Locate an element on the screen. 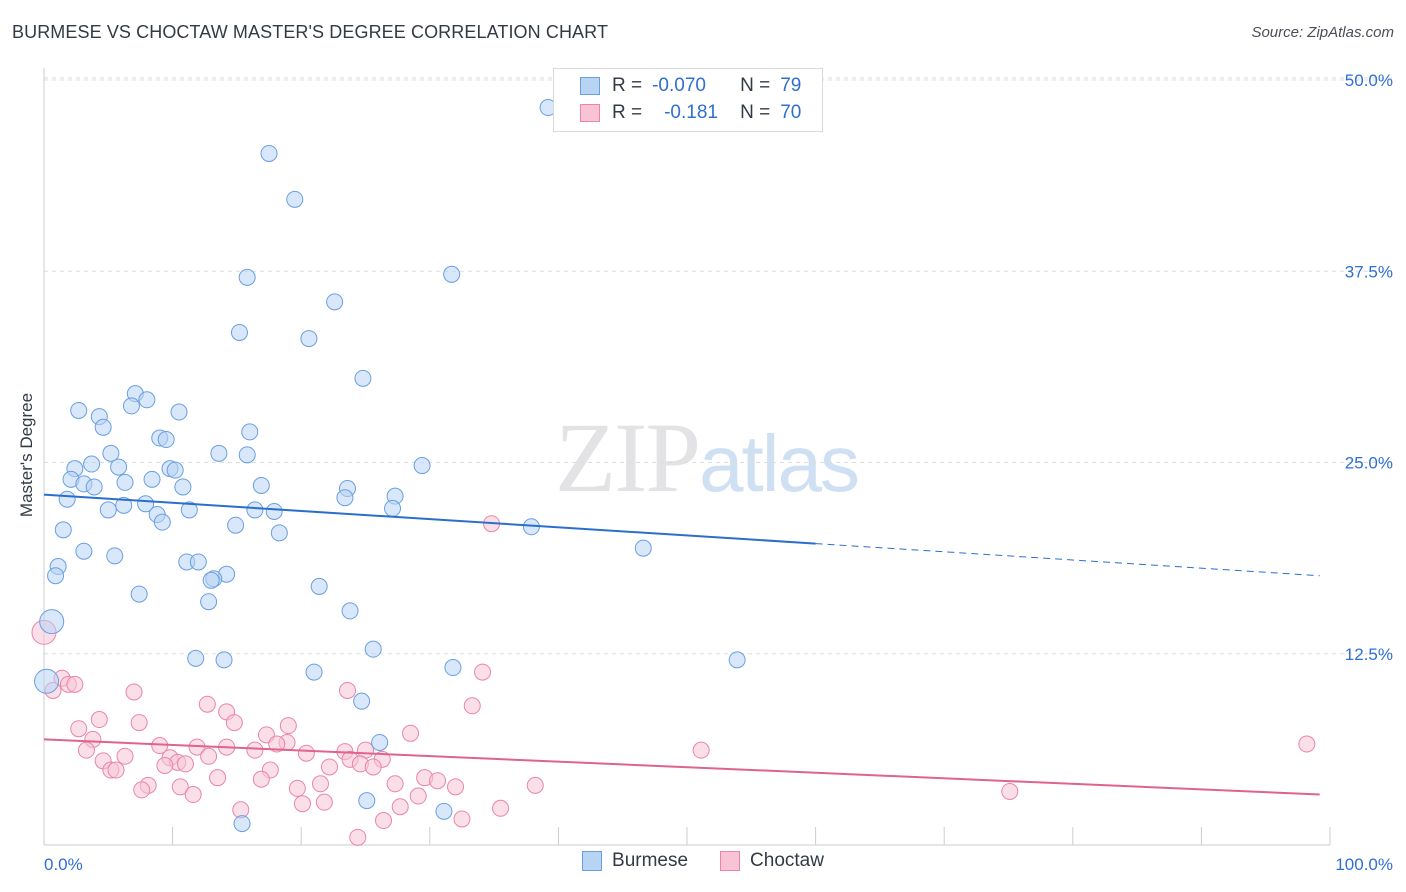 This screenshot has width=1406, height=892. x-tick-label-1: 100.0% is located at coordinates (1364, 864).